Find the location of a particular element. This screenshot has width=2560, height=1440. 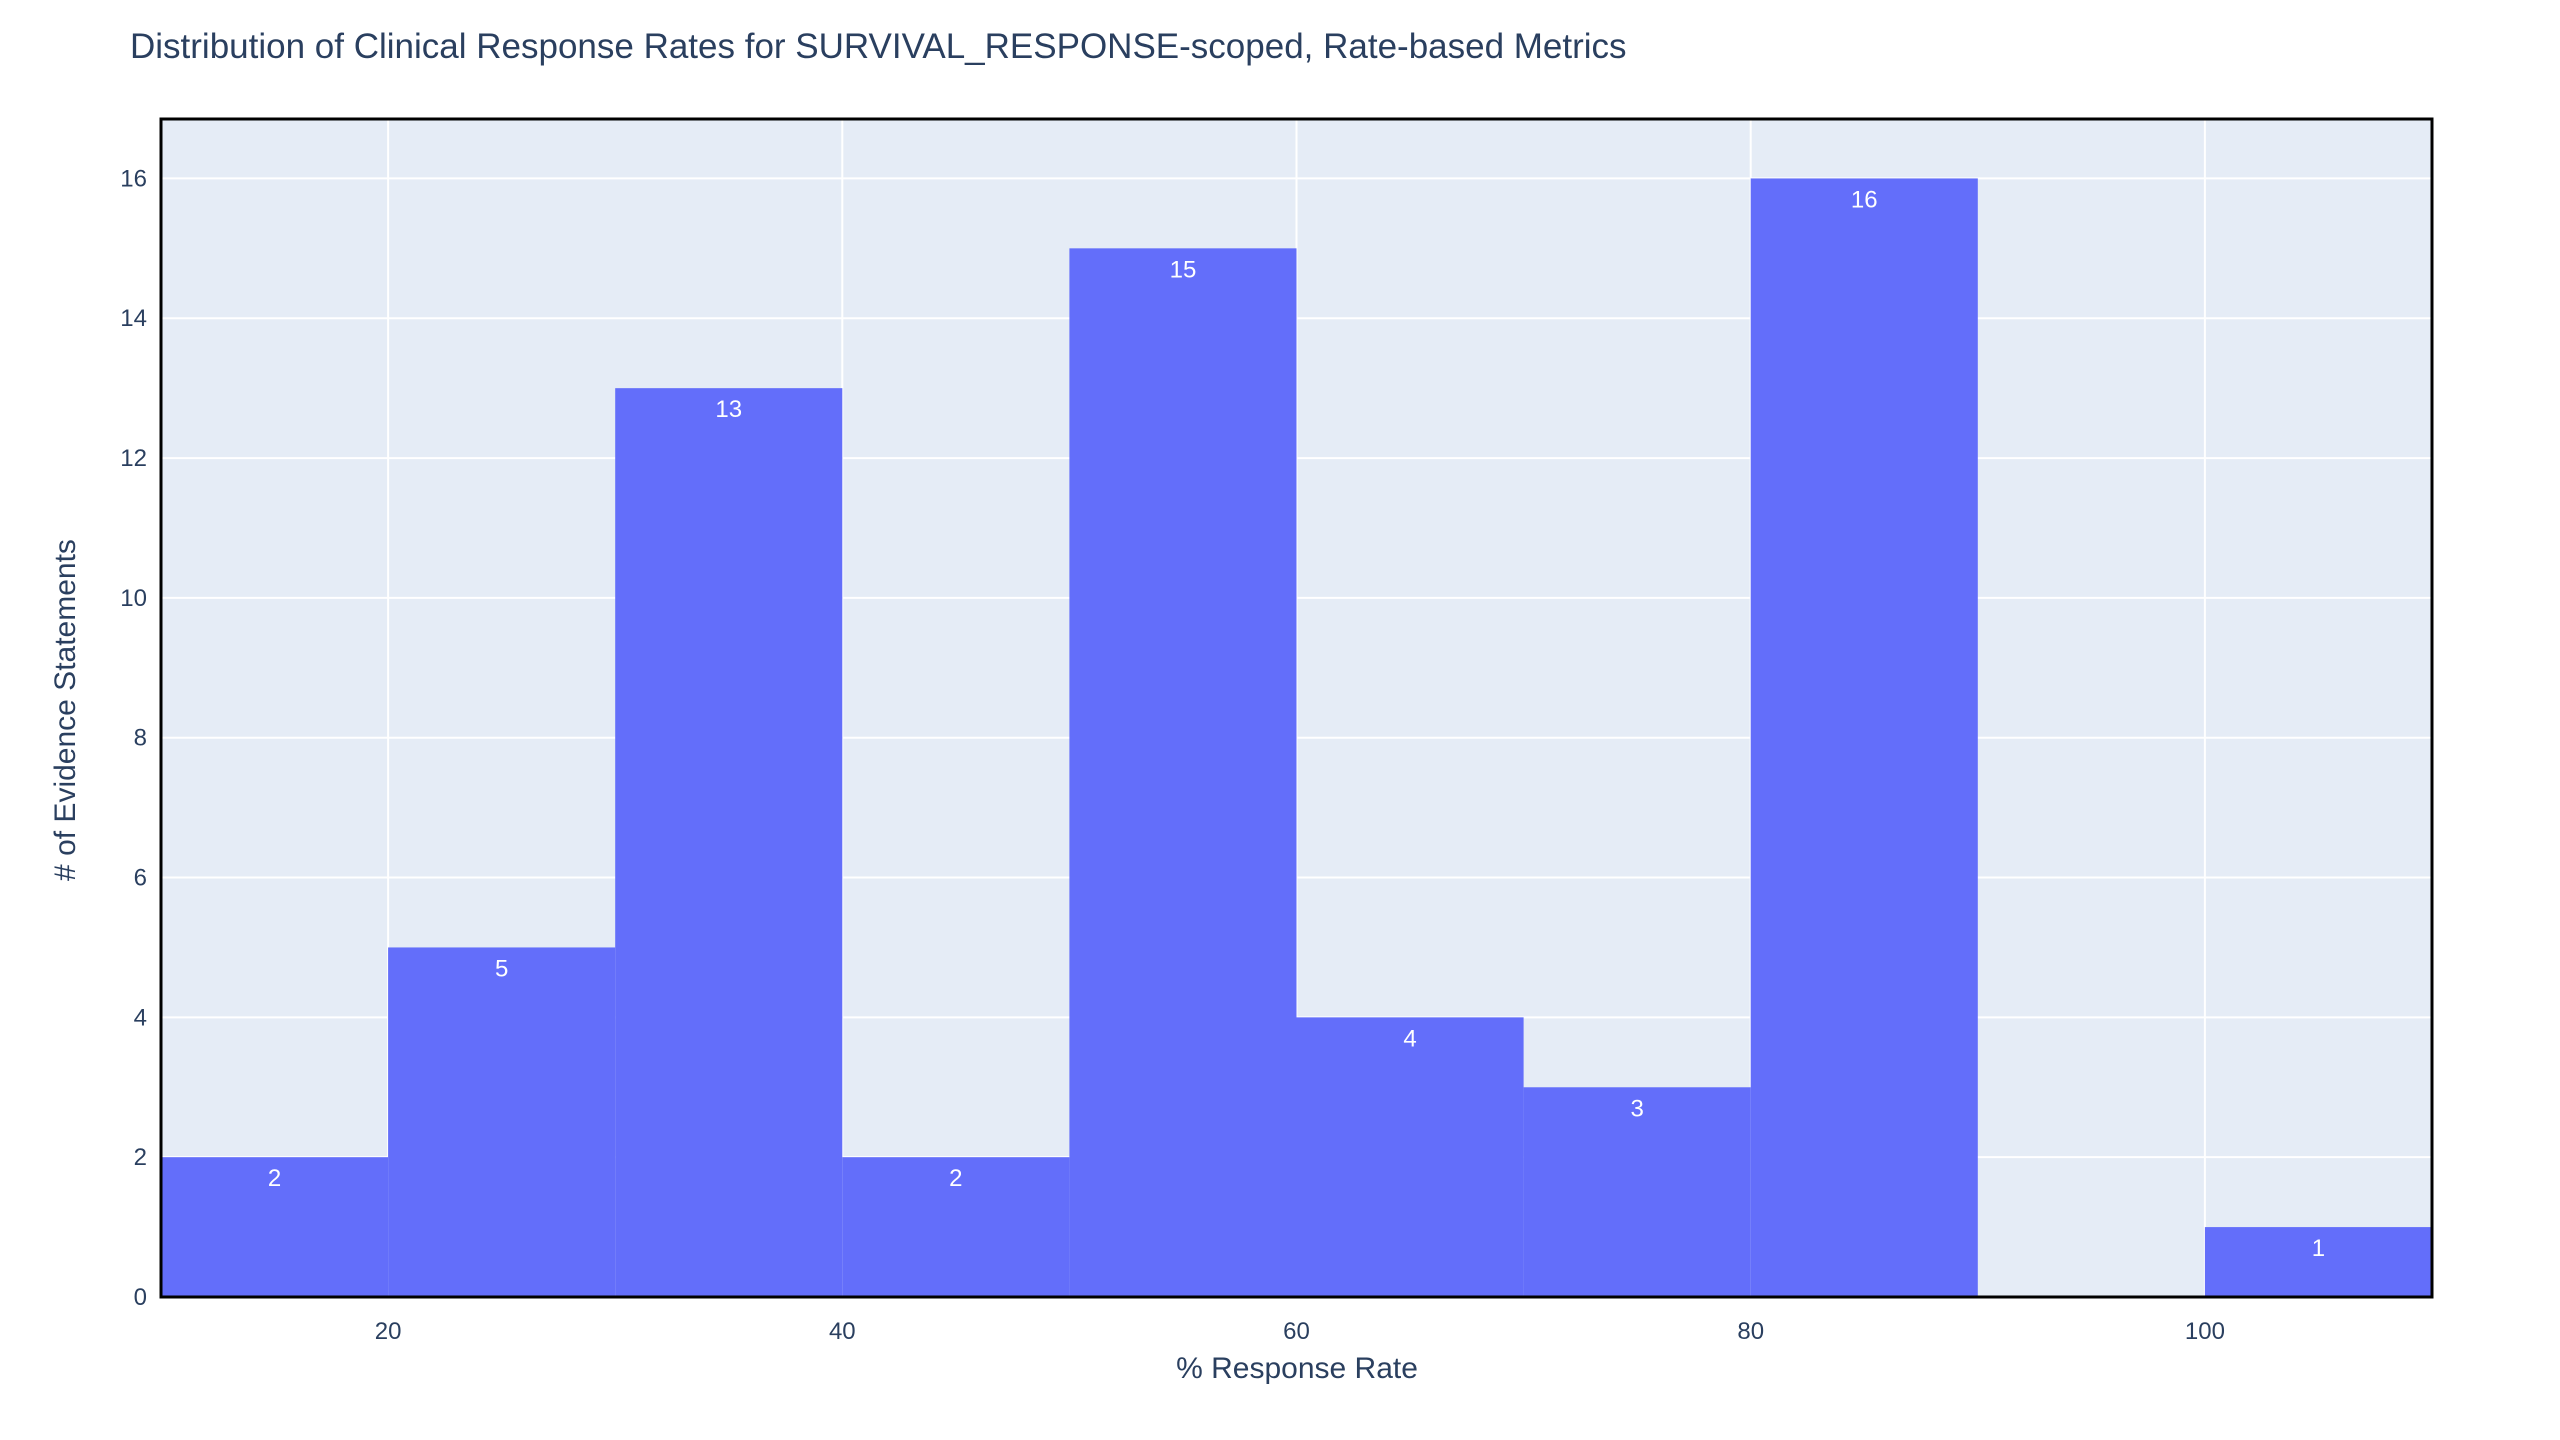

x-tick-label: 100 is located at coordinates (2205, 1331).